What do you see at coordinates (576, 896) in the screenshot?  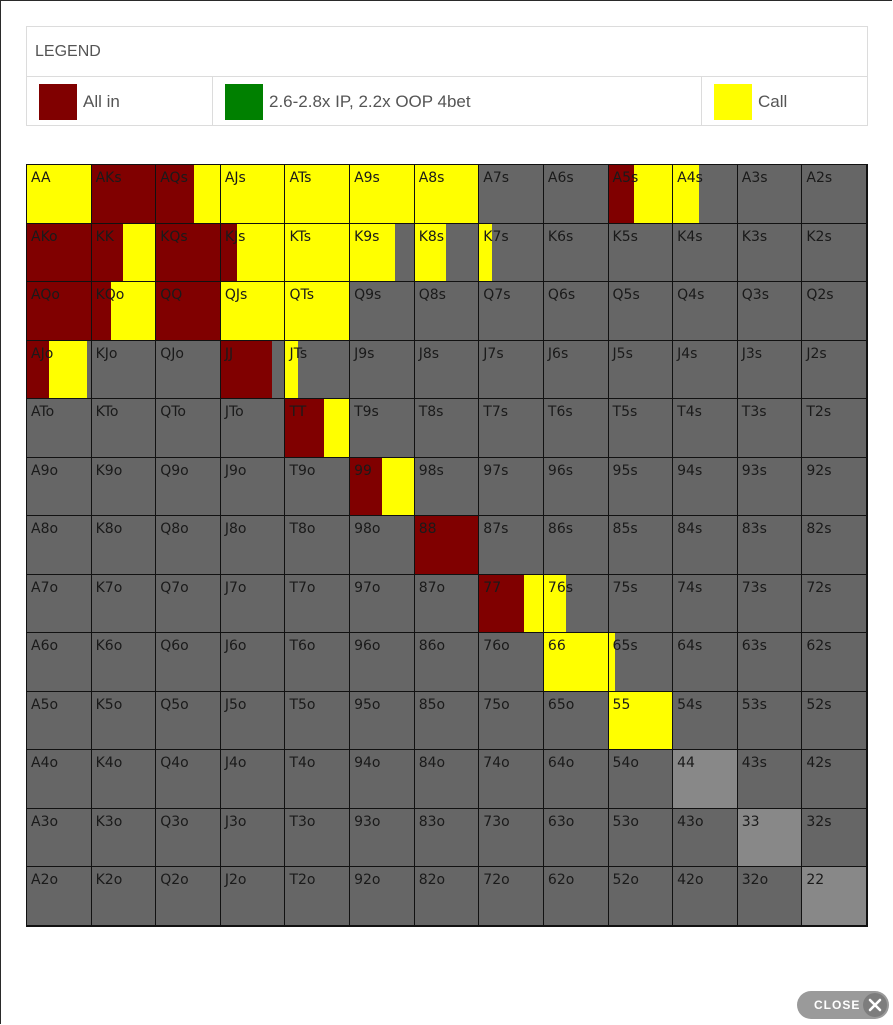 I see `hand-cell-62o: 62o` at bounding box center [576, 896].